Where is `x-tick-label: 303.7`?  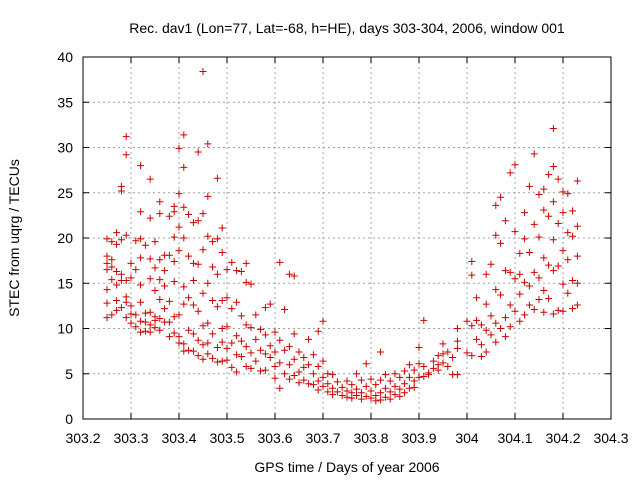
x-tick-label: 303.7 is located at coordinates (322, 438).